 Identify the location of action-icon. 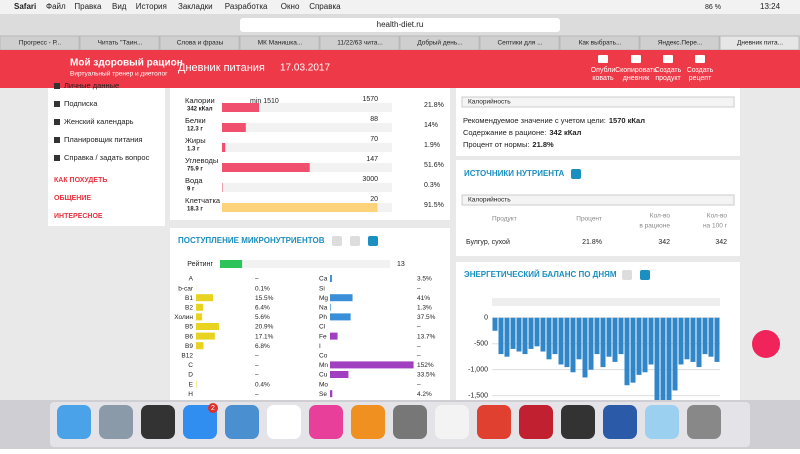
(636, 59).